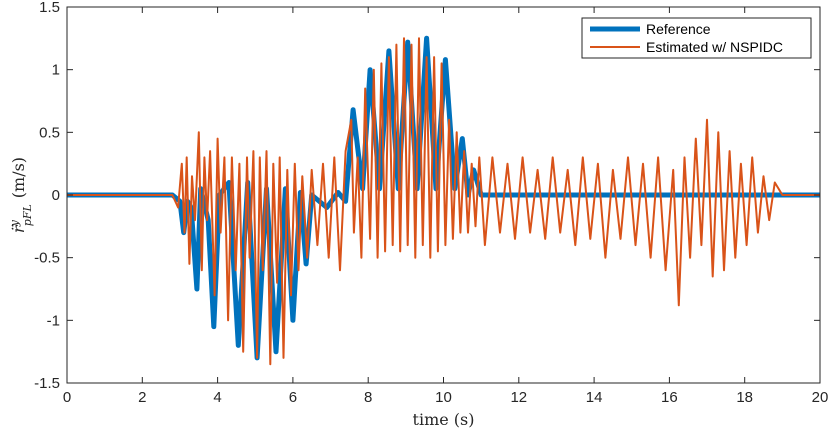 This screenshot has height=432, width=830. What do you see at coordinates (56, 70) in the screenshot?
I see `y-tick-label: 1` at bounding box center [56, 70].